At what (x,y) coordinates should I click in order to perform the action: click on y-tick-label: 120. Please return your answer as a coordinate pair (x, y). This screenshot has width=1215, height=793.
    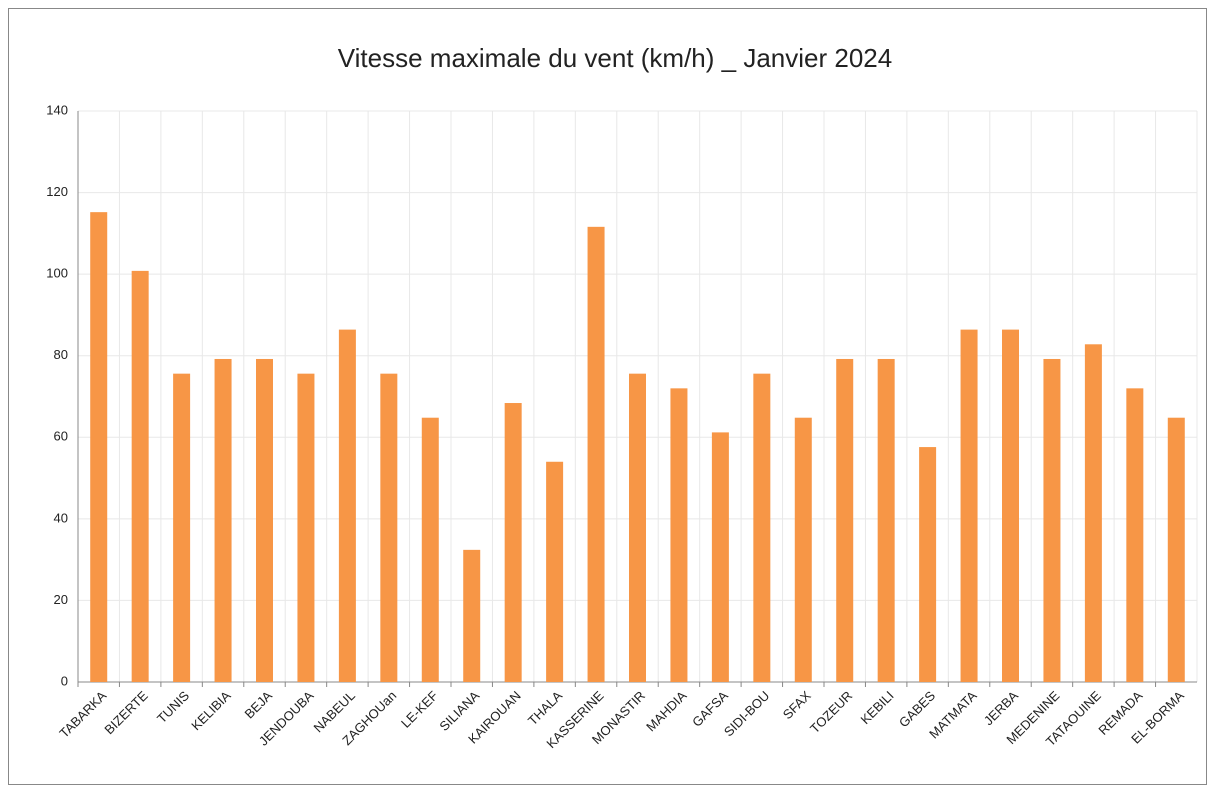
    Looking at the image, I should click on (57, 191).